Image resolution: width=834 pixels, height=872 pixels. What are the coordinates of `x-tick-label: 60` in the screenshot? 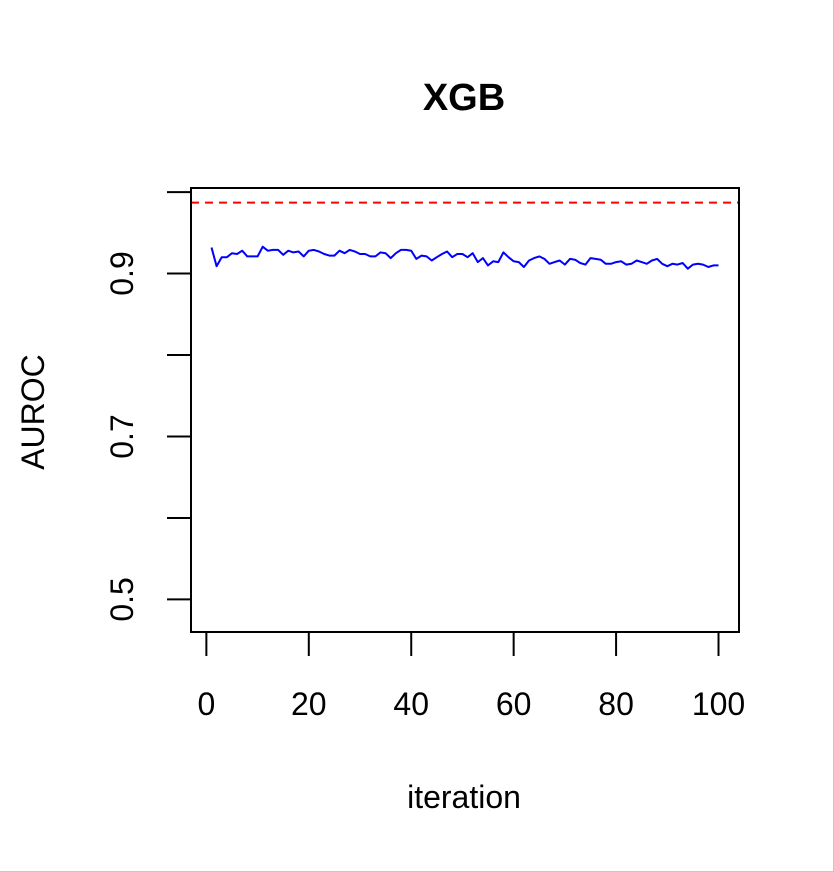 It's located at (514, 704).